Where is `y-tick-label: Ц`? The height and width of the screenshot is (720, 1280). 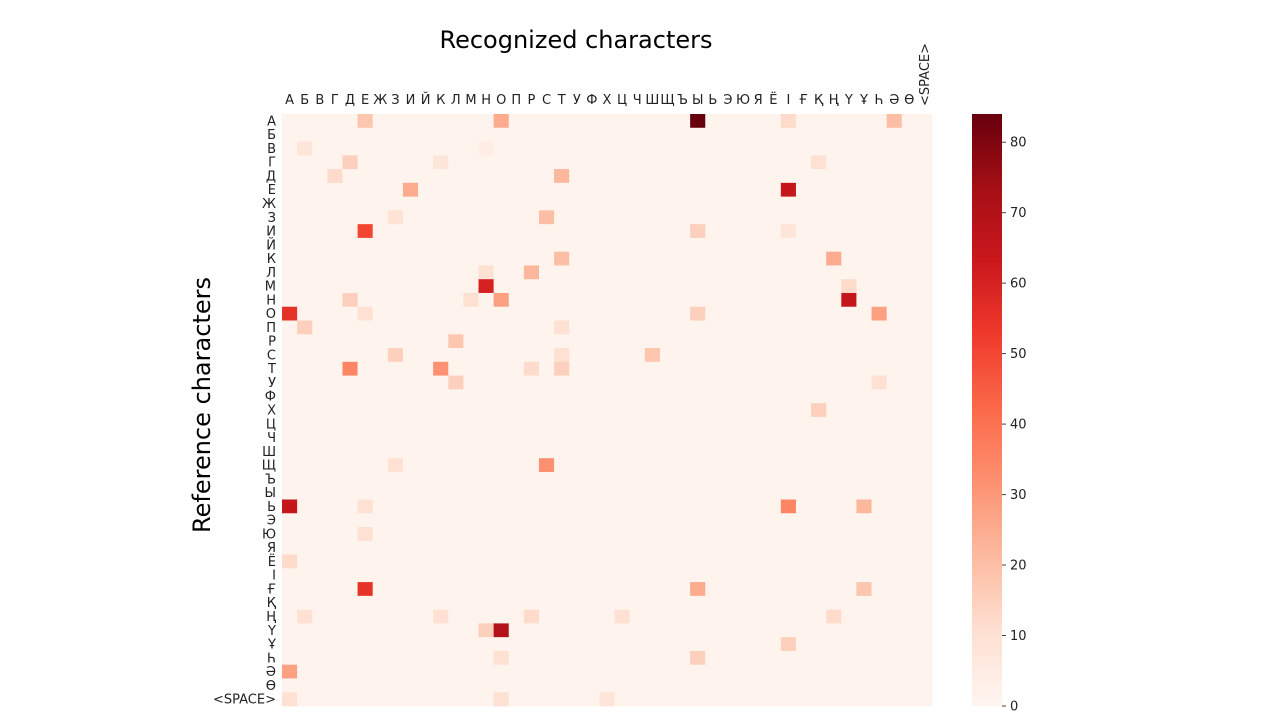
y-tick-label: Ц is located at coordinates (271, 424).